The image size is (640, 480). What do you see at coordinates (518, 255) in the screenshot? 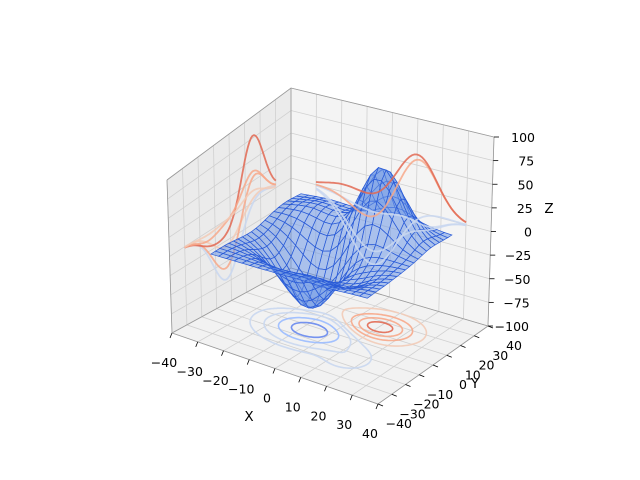
I see `z-tick-label: −25` at bounding box center [518, 255].